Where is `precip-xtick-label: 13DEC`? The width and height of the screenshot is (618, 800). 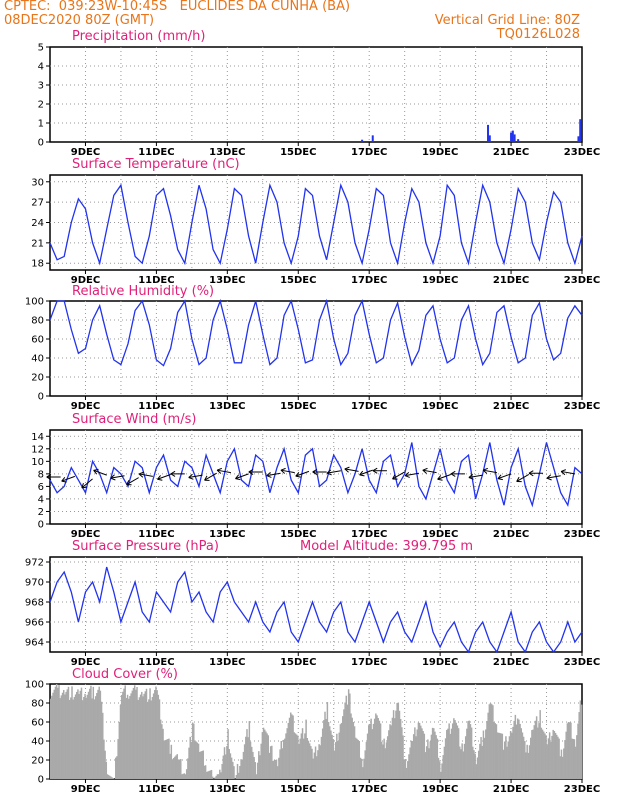 precip-xtick-label: 13DEC is located at coordinates (227, 152).